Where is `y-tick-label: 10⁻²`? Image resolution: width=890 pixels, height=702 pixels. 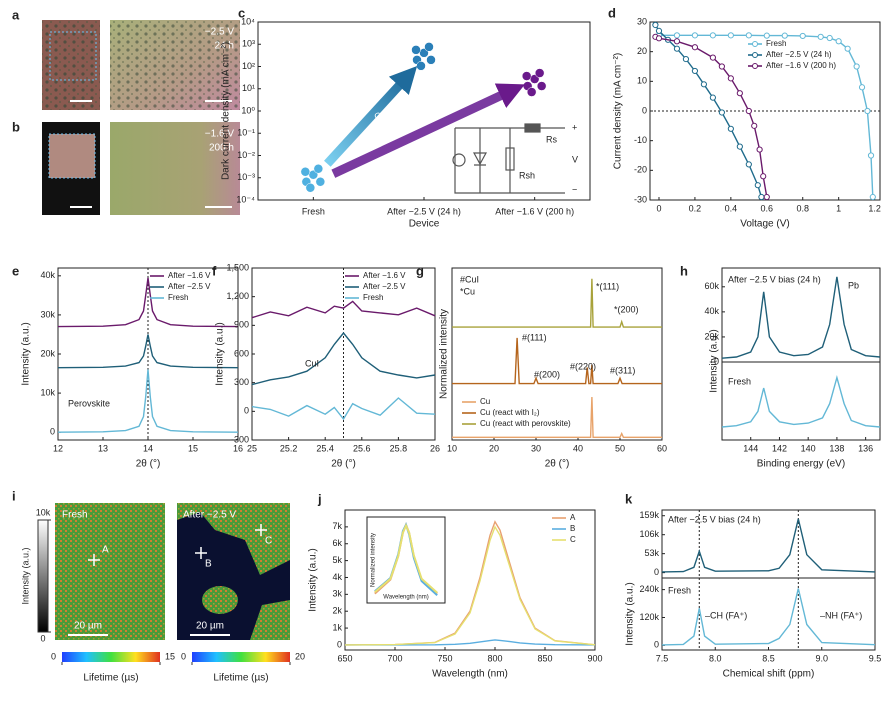
y-tick-label: 10⁻² is located at coordinates (246, 155).